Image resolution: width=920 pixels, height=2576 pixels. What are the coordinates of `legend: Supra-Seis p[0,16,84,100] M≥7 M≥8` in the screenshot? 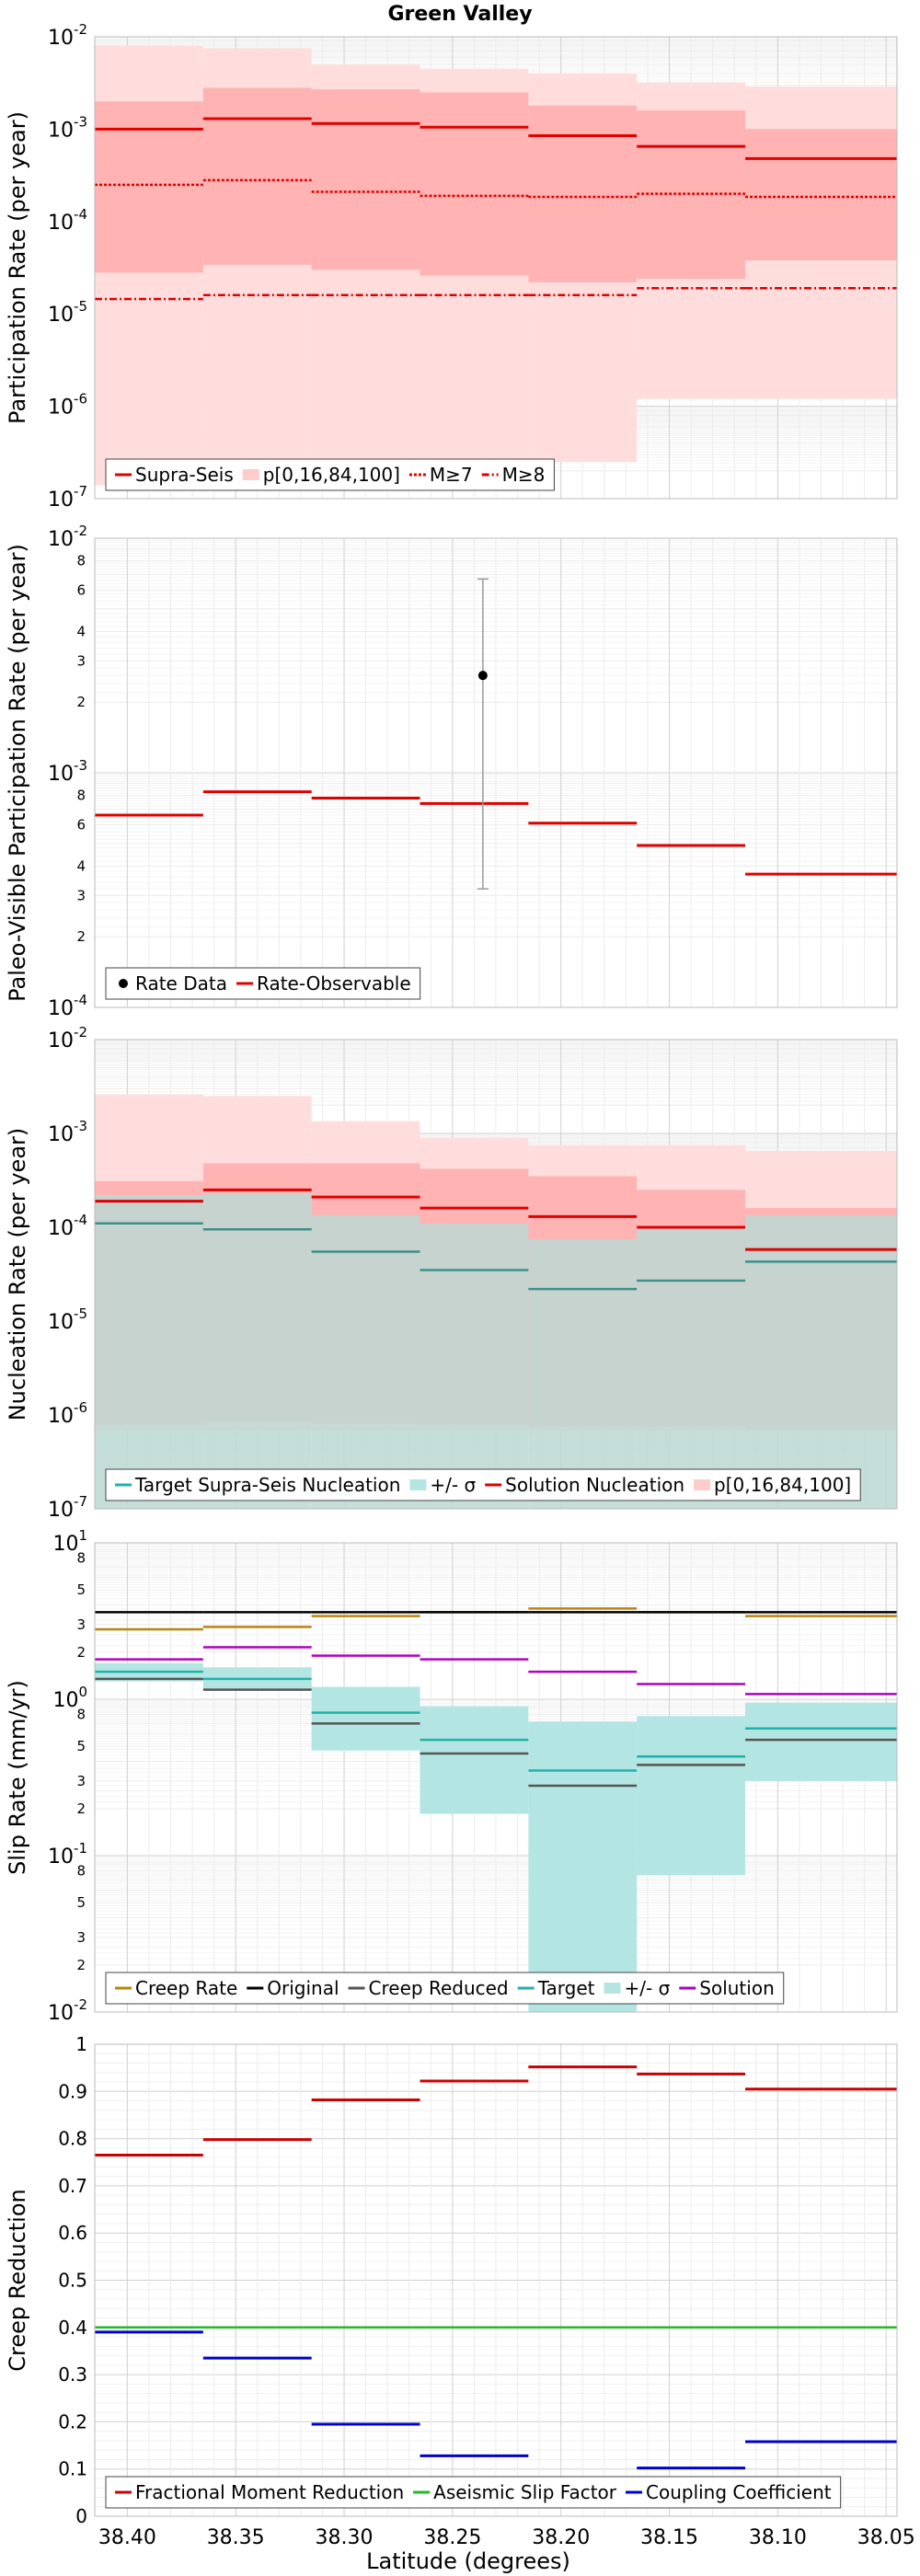 It's located at (330, 474).